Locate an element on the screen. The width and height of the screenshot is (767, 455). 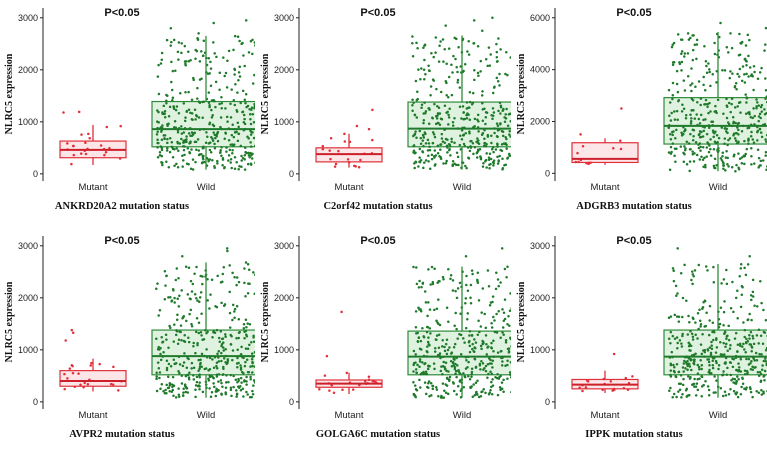
box-wild is located at coordinates (203, 323).